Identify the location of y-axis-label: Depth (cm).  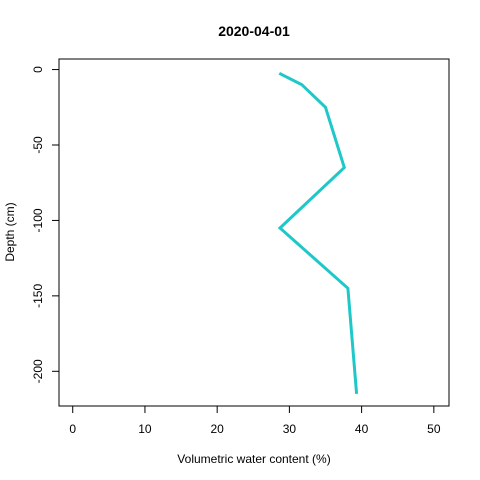
(10, 231).